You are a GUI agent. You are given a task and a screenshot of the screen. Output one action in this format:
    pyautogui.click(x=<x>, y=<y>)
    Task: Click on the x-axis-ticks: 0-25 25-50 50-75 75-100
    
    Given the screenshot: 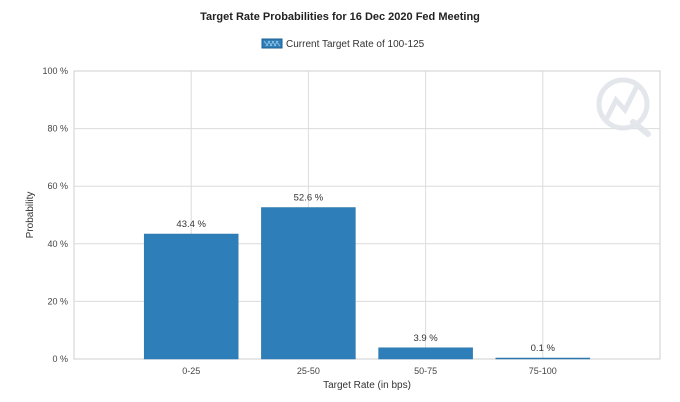 What is the action you would take?
    pyautogui.click(x=369, y=371)
    